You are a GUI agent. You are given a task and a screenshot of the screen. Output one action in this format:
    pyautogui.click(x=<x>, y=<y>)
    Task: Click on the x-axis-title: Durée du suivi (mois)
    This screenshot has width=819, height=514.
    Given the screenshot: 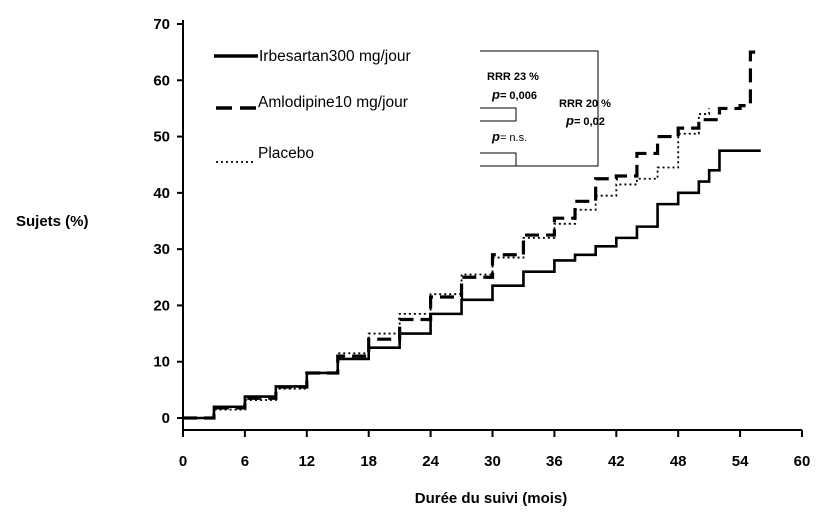 What is the action you would take?
    pyautogui.click(x=491, y=498)
    